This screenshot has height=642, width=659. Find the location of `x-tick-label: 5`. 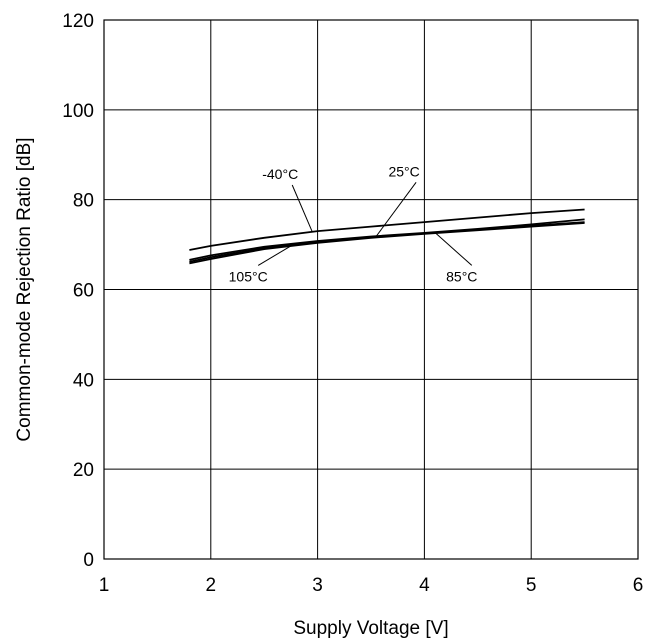

x-tick-label: 5 is located at coordinates (531, 585).